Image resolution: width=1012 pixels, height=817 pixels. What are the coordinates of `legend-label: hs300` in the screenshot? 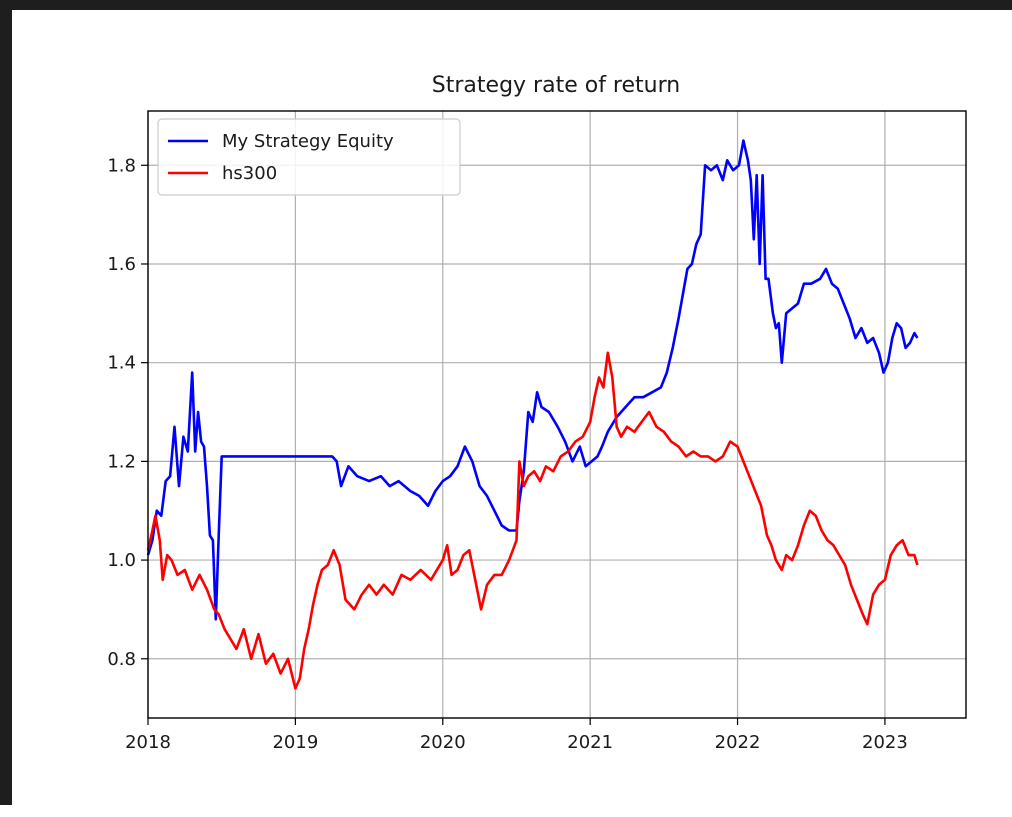 It's located at (249, 173).